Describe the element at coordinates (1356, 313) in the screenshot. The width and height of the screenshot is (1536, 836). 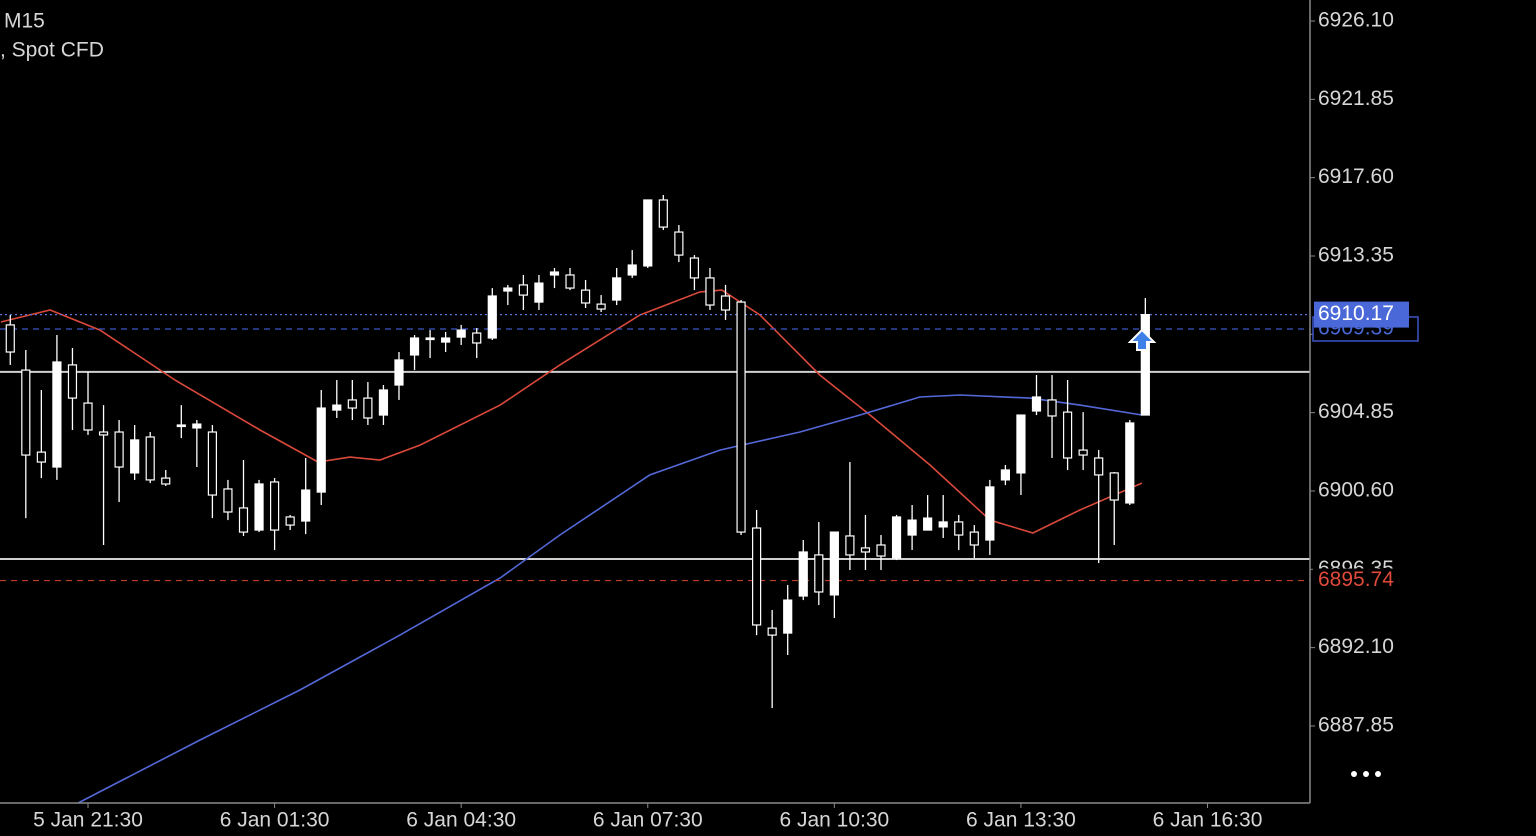
I see `price-label: 6910.17` at that location.